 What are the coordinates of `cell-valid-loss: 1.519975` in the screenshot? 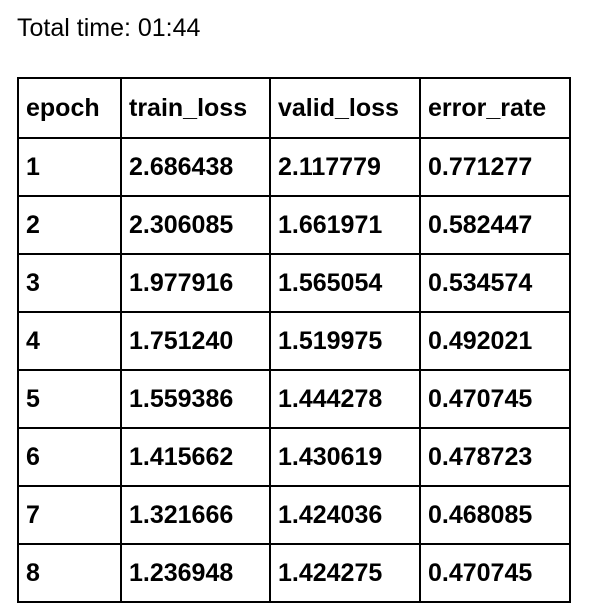 It's located at (345, 341).